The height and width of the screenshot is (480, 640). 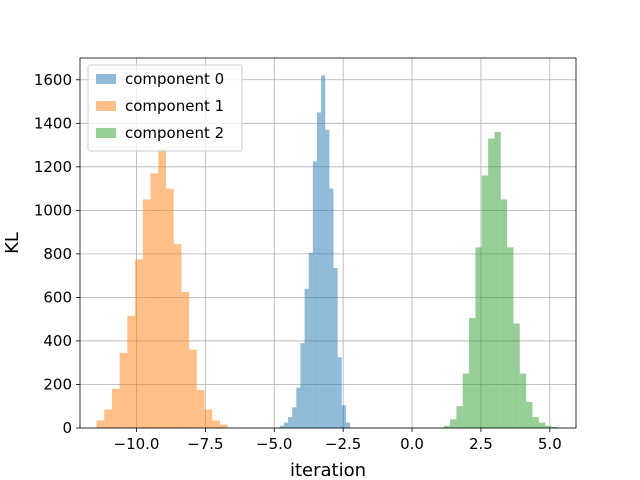 I want to click on legend-entries: component 0 component 1 component 2, so click(x=160, y=106).